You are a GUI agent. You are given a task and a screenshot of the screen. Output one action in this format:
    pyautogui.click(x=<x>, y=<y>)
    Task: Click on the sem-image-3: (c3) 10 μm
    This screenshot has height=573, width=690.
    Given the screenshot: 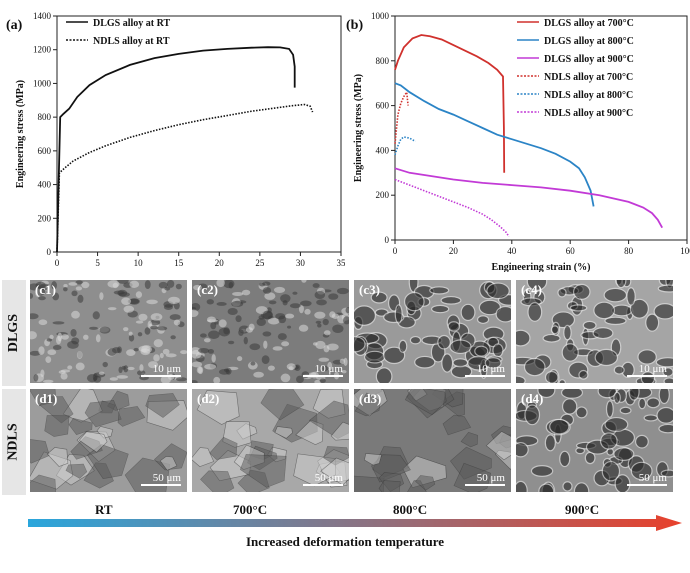 What is the action you would take?
    pyautogui.click(x=432, y=331)
    